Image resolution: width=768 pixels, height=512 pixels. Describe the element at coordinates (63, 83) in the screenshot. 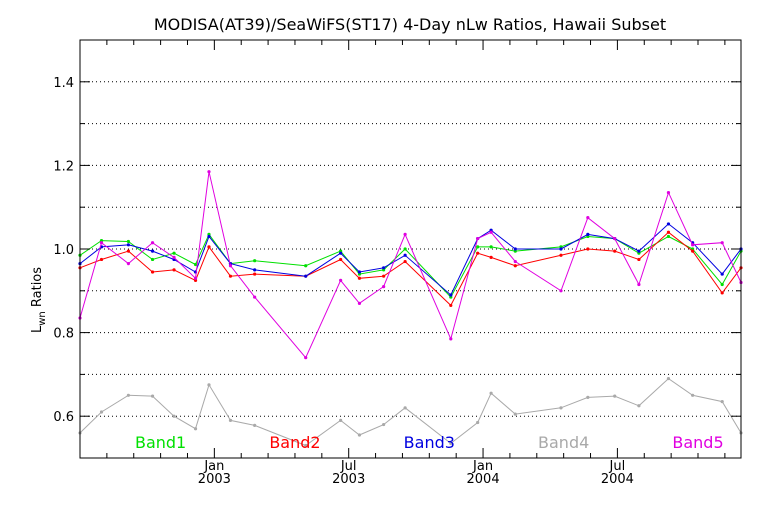

I see `y-tick-label: 1.4` at that location.